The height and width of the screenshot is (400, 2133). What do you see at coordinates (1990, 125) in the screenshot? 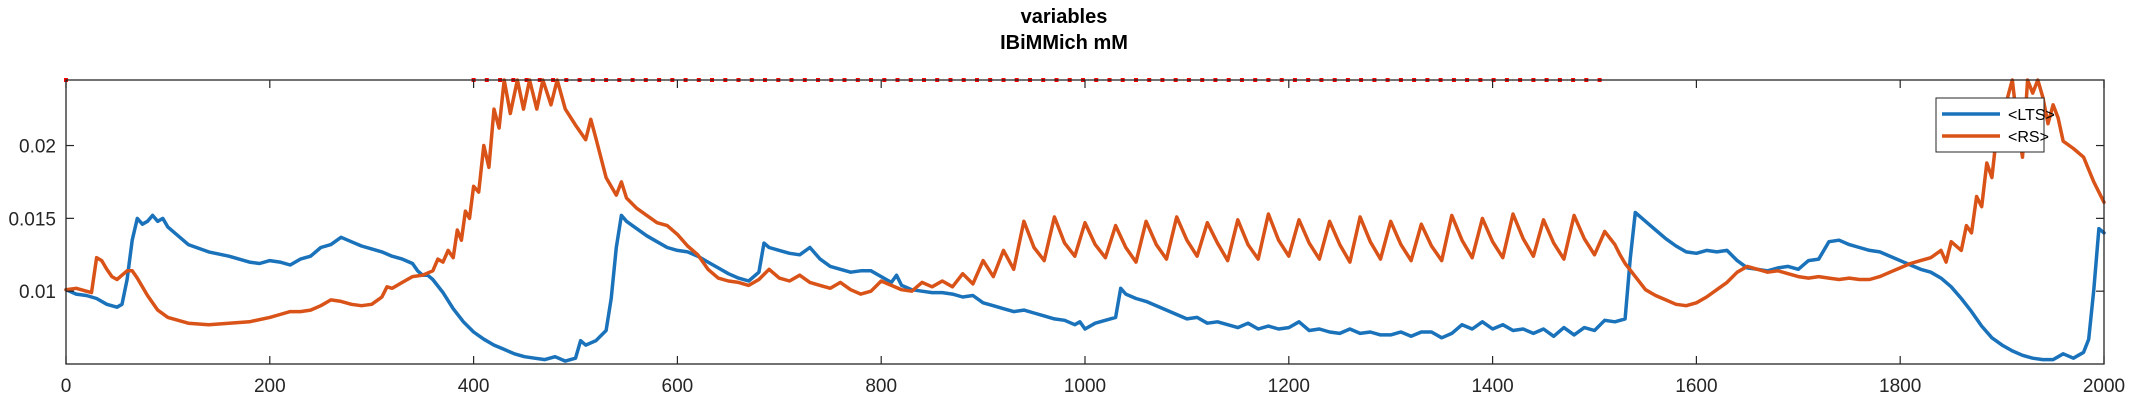
I see `legend-box` at bounding box center [1990, 125].